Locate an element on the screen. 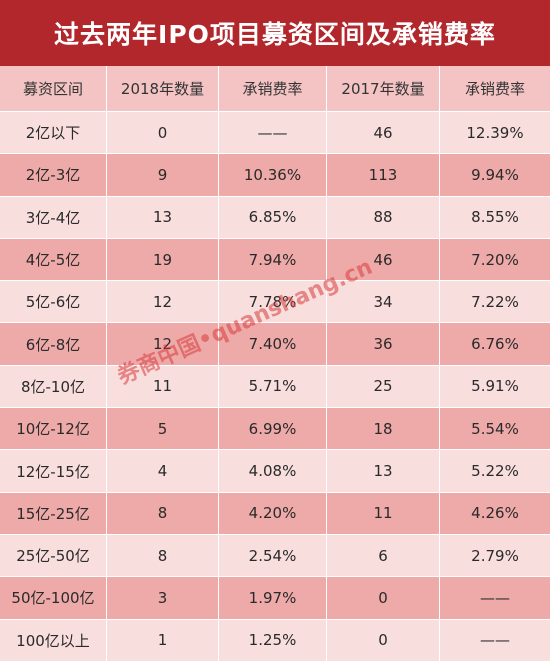  cell-fee-2018: 4.20% is located at coordinates (273, 513).